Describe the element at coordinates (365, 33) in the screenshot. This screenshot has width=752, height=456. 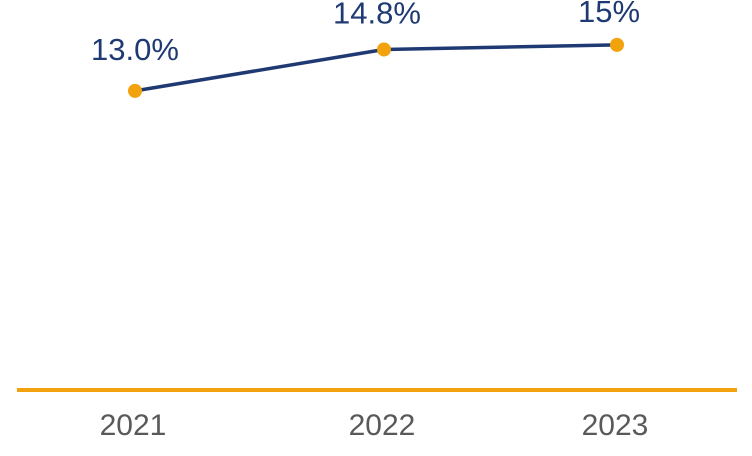
I see `data-labels-layer: 13.0% 14.8% 15%` at that location.